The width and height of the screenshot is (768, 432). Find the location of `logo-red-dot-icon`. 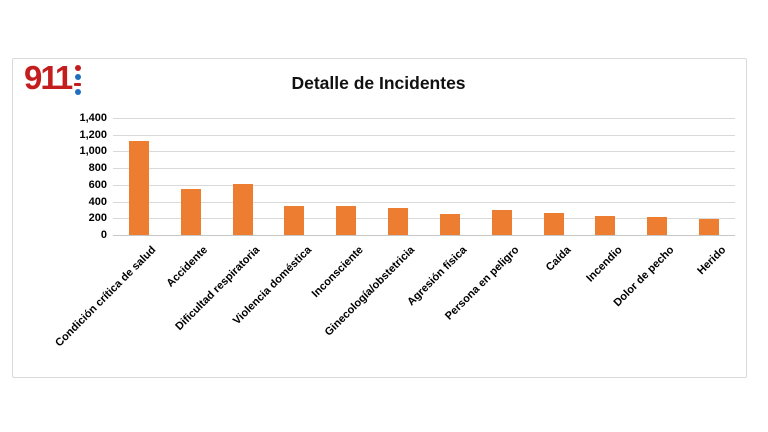

logo-red-dot-icon is located at coordinates (77, 68).